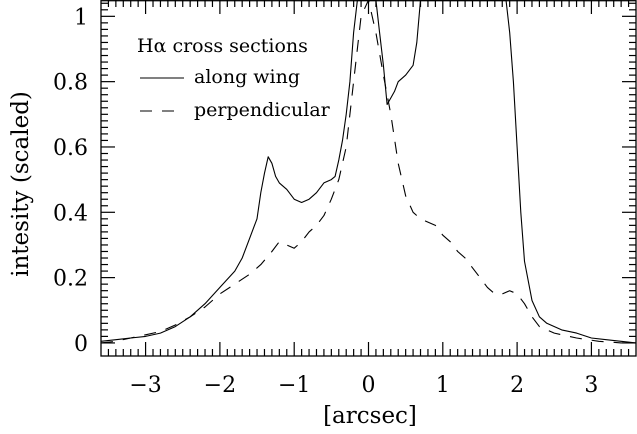 The height and width of the screenshot is (434, 637). Describe the element at coordinates (369, 385) in the screenshot. I see `x-tick-label: 0` at that location.